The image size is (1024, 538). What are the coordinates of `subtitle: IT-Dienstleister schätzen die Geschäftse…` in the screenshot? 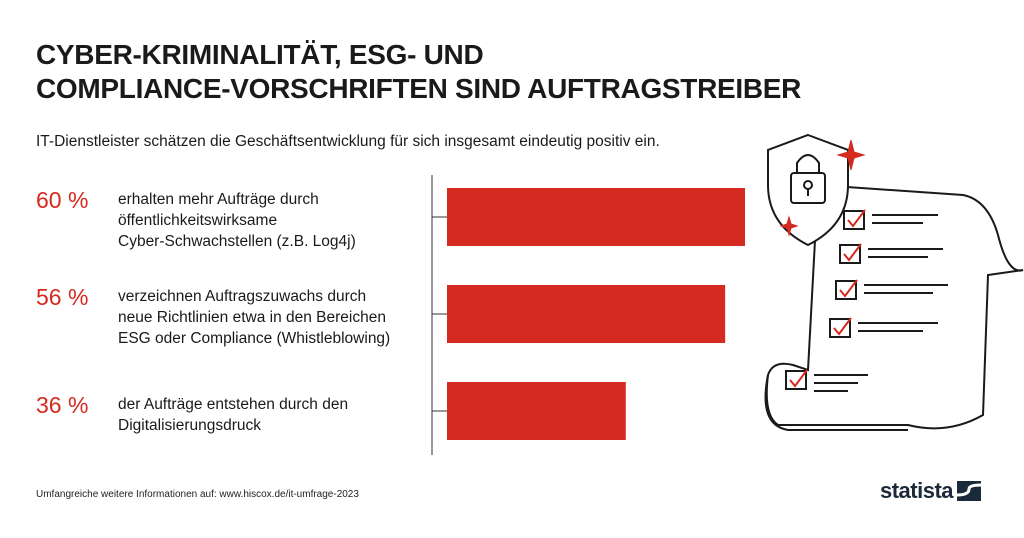 It's located at (348, 141).